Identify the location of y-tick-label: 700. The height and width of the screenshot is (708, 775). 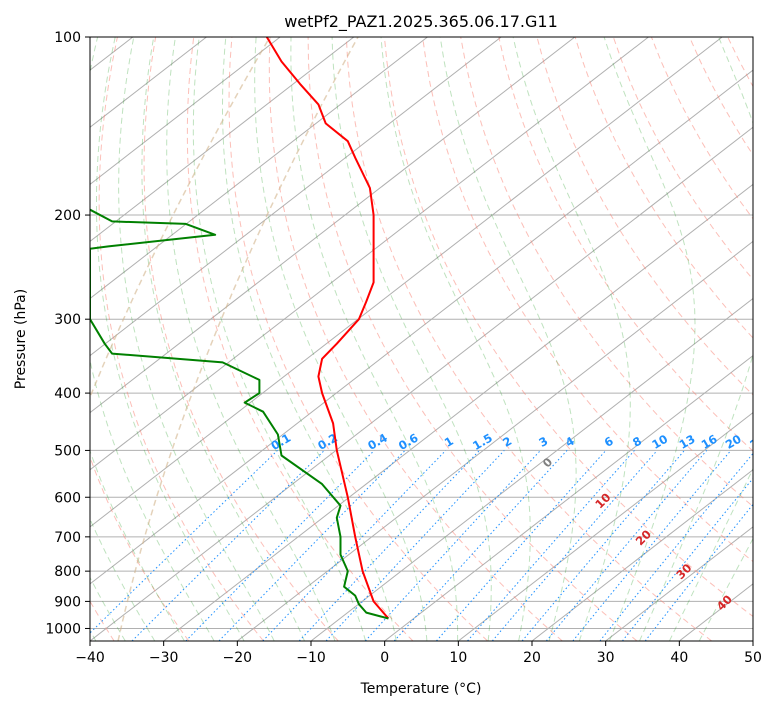
(67, 538).